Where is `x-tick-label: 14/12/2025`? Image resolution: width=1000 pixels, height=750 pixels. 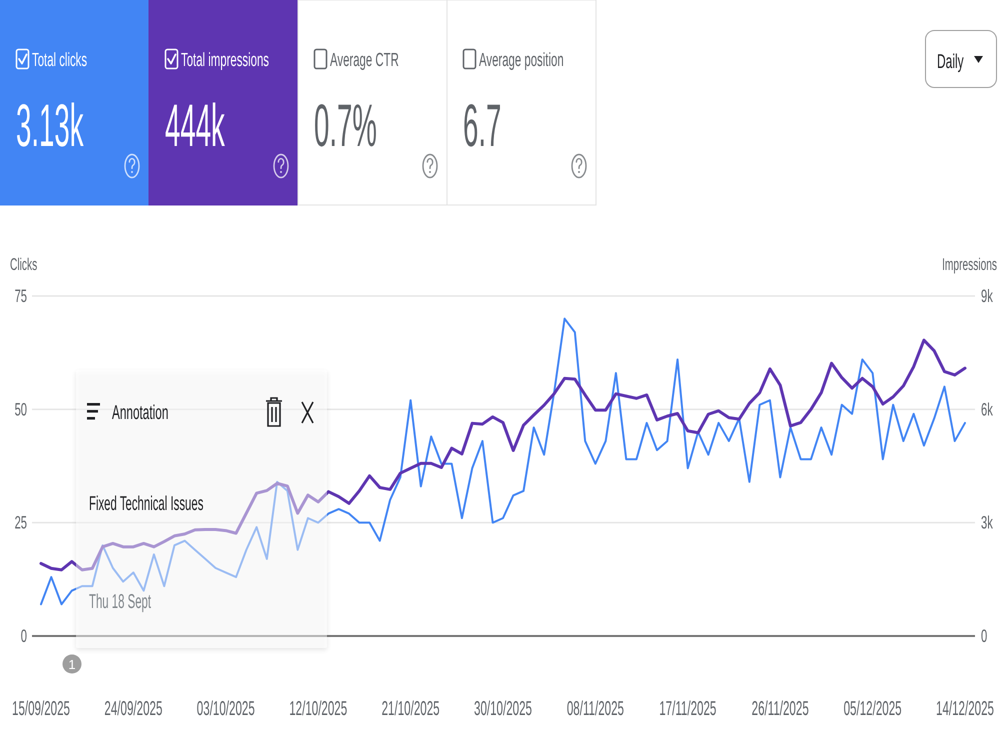 x-tick-label: 14/12/2025 is located at coordinates (965, 709).